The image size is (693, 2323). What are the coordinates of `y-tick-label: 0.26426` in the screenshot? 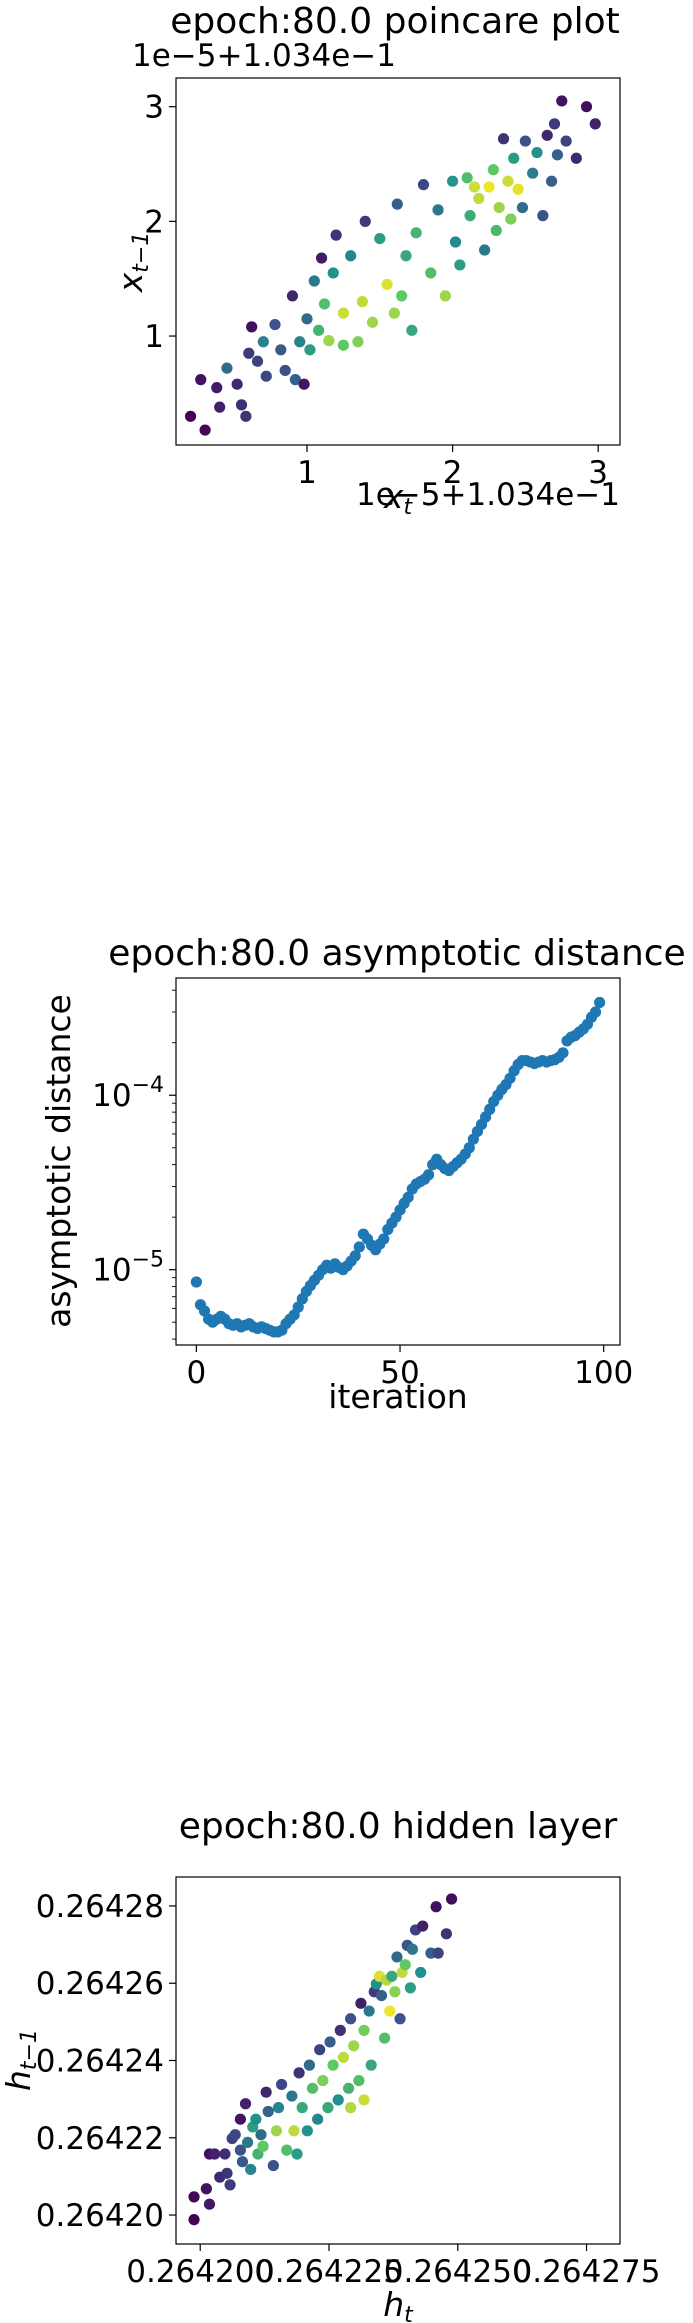 It's located at (100, 1984).